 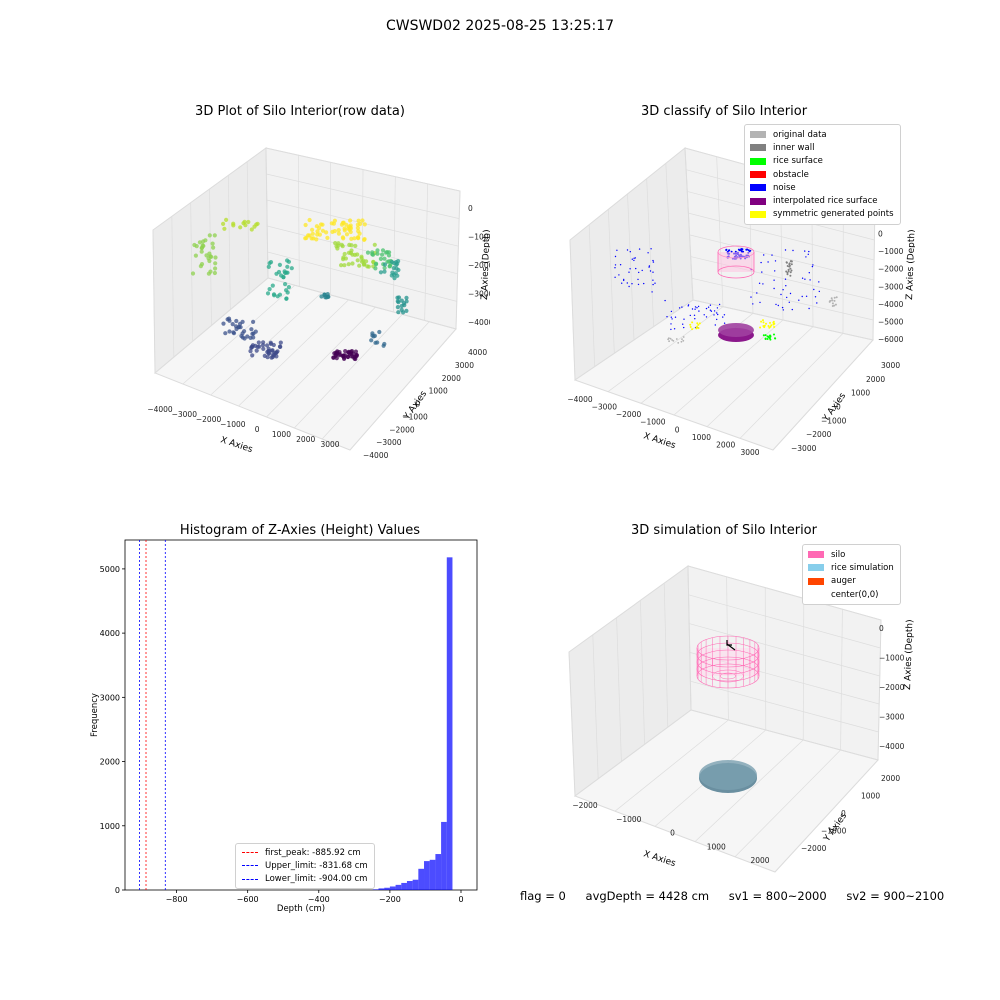 What do you see at coordinates (677, 429) in the screenshot?
I see `classify-x-tick-label: 0` at bounding box center [677, 429].